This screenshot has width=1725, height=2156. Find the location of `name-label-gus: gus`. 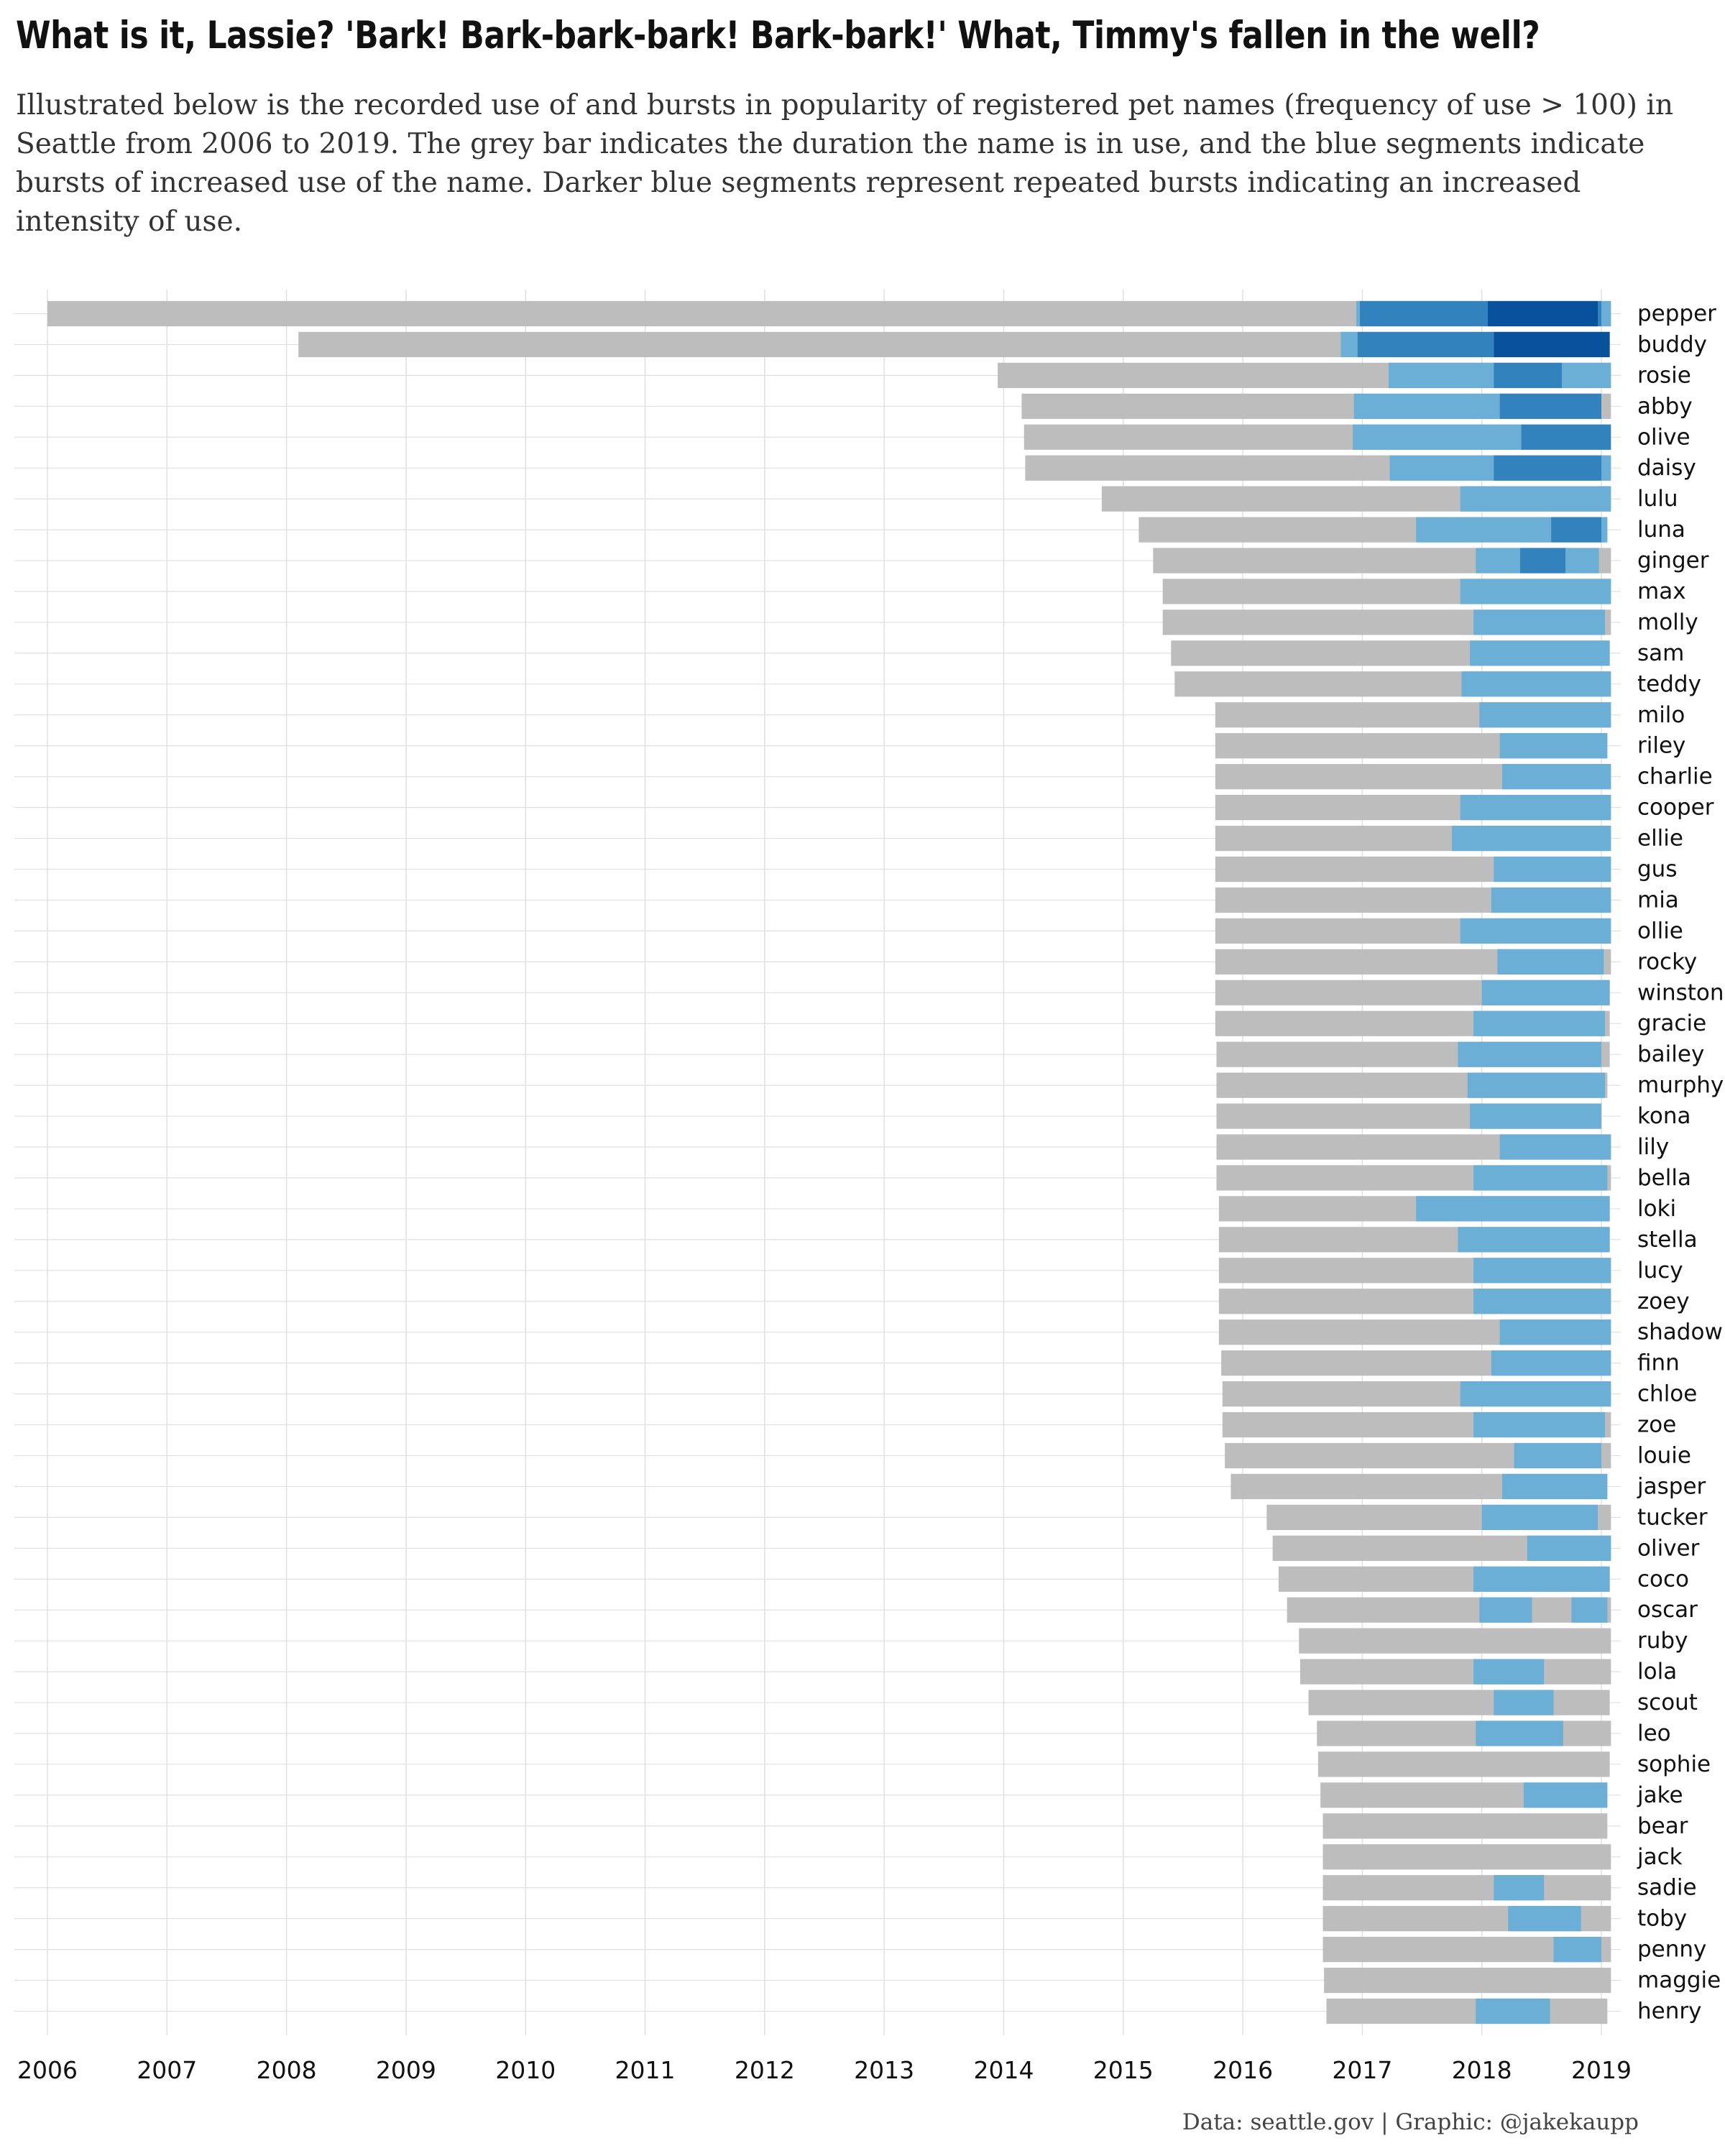

name-label-gus: gus is located at coordinates (1657, 870).